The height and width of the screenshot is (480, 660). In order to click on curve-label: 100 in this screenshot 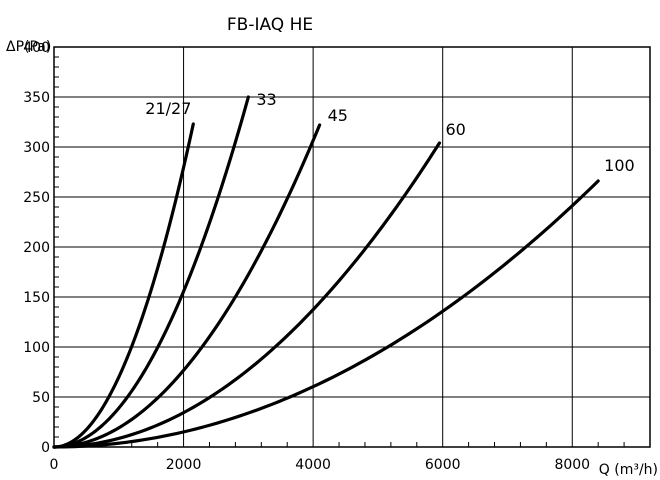, I will do `click(619, 165)`.